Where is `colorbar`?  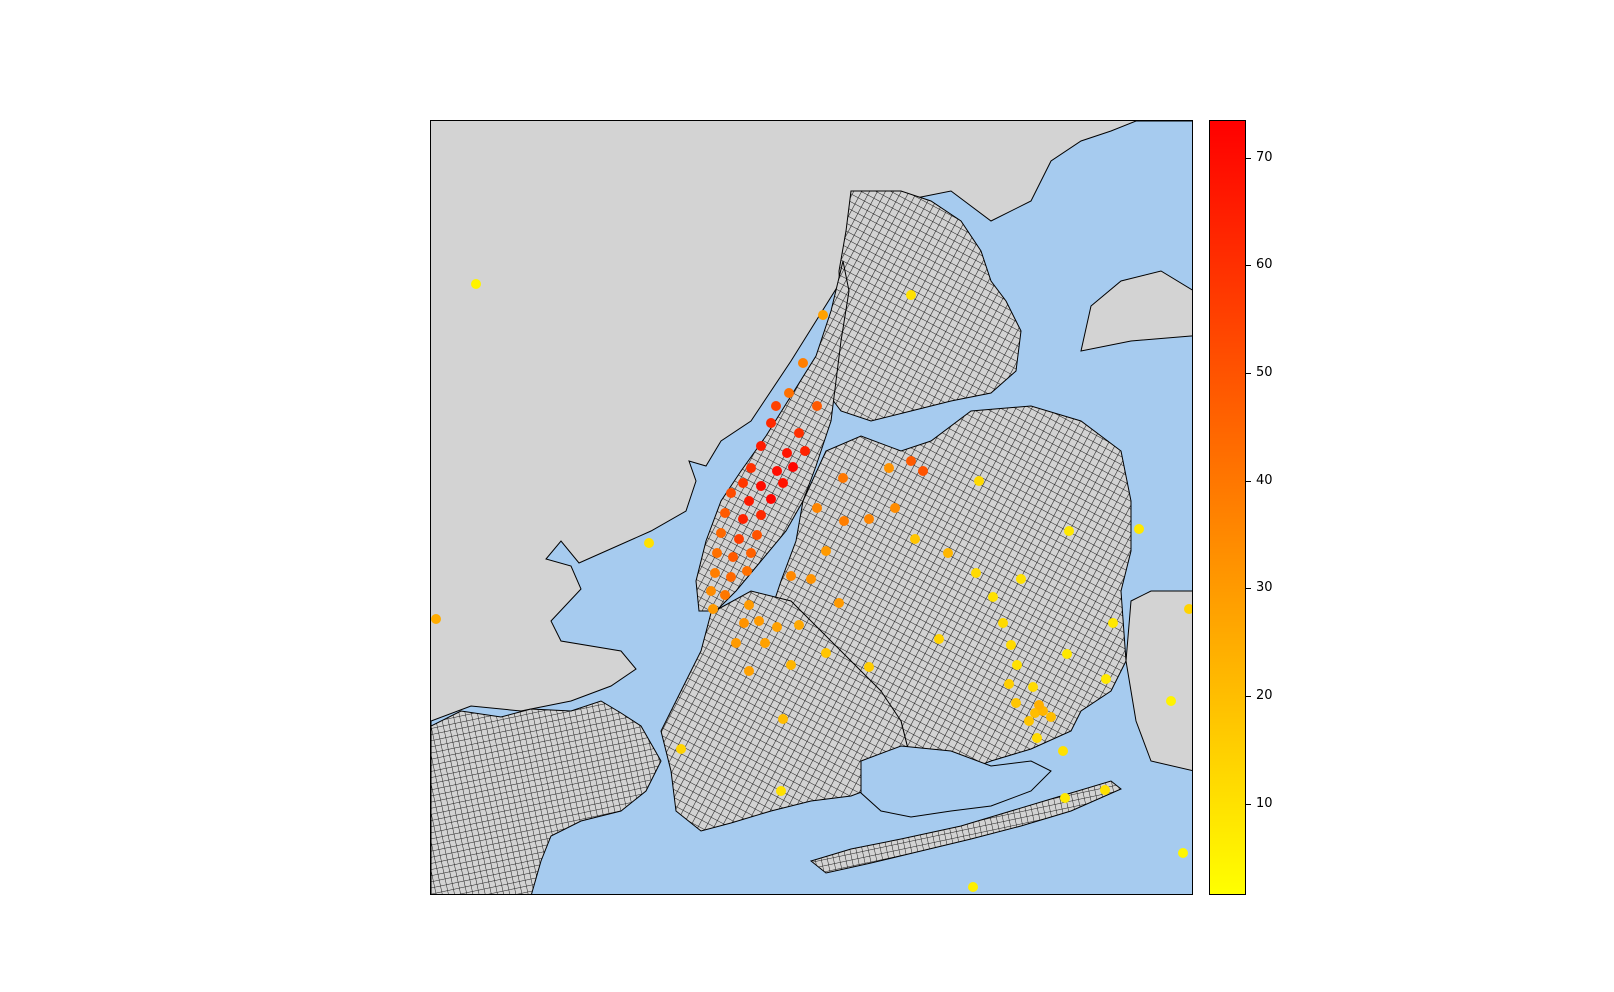 colorbar is located at coordinates (1227, 507).